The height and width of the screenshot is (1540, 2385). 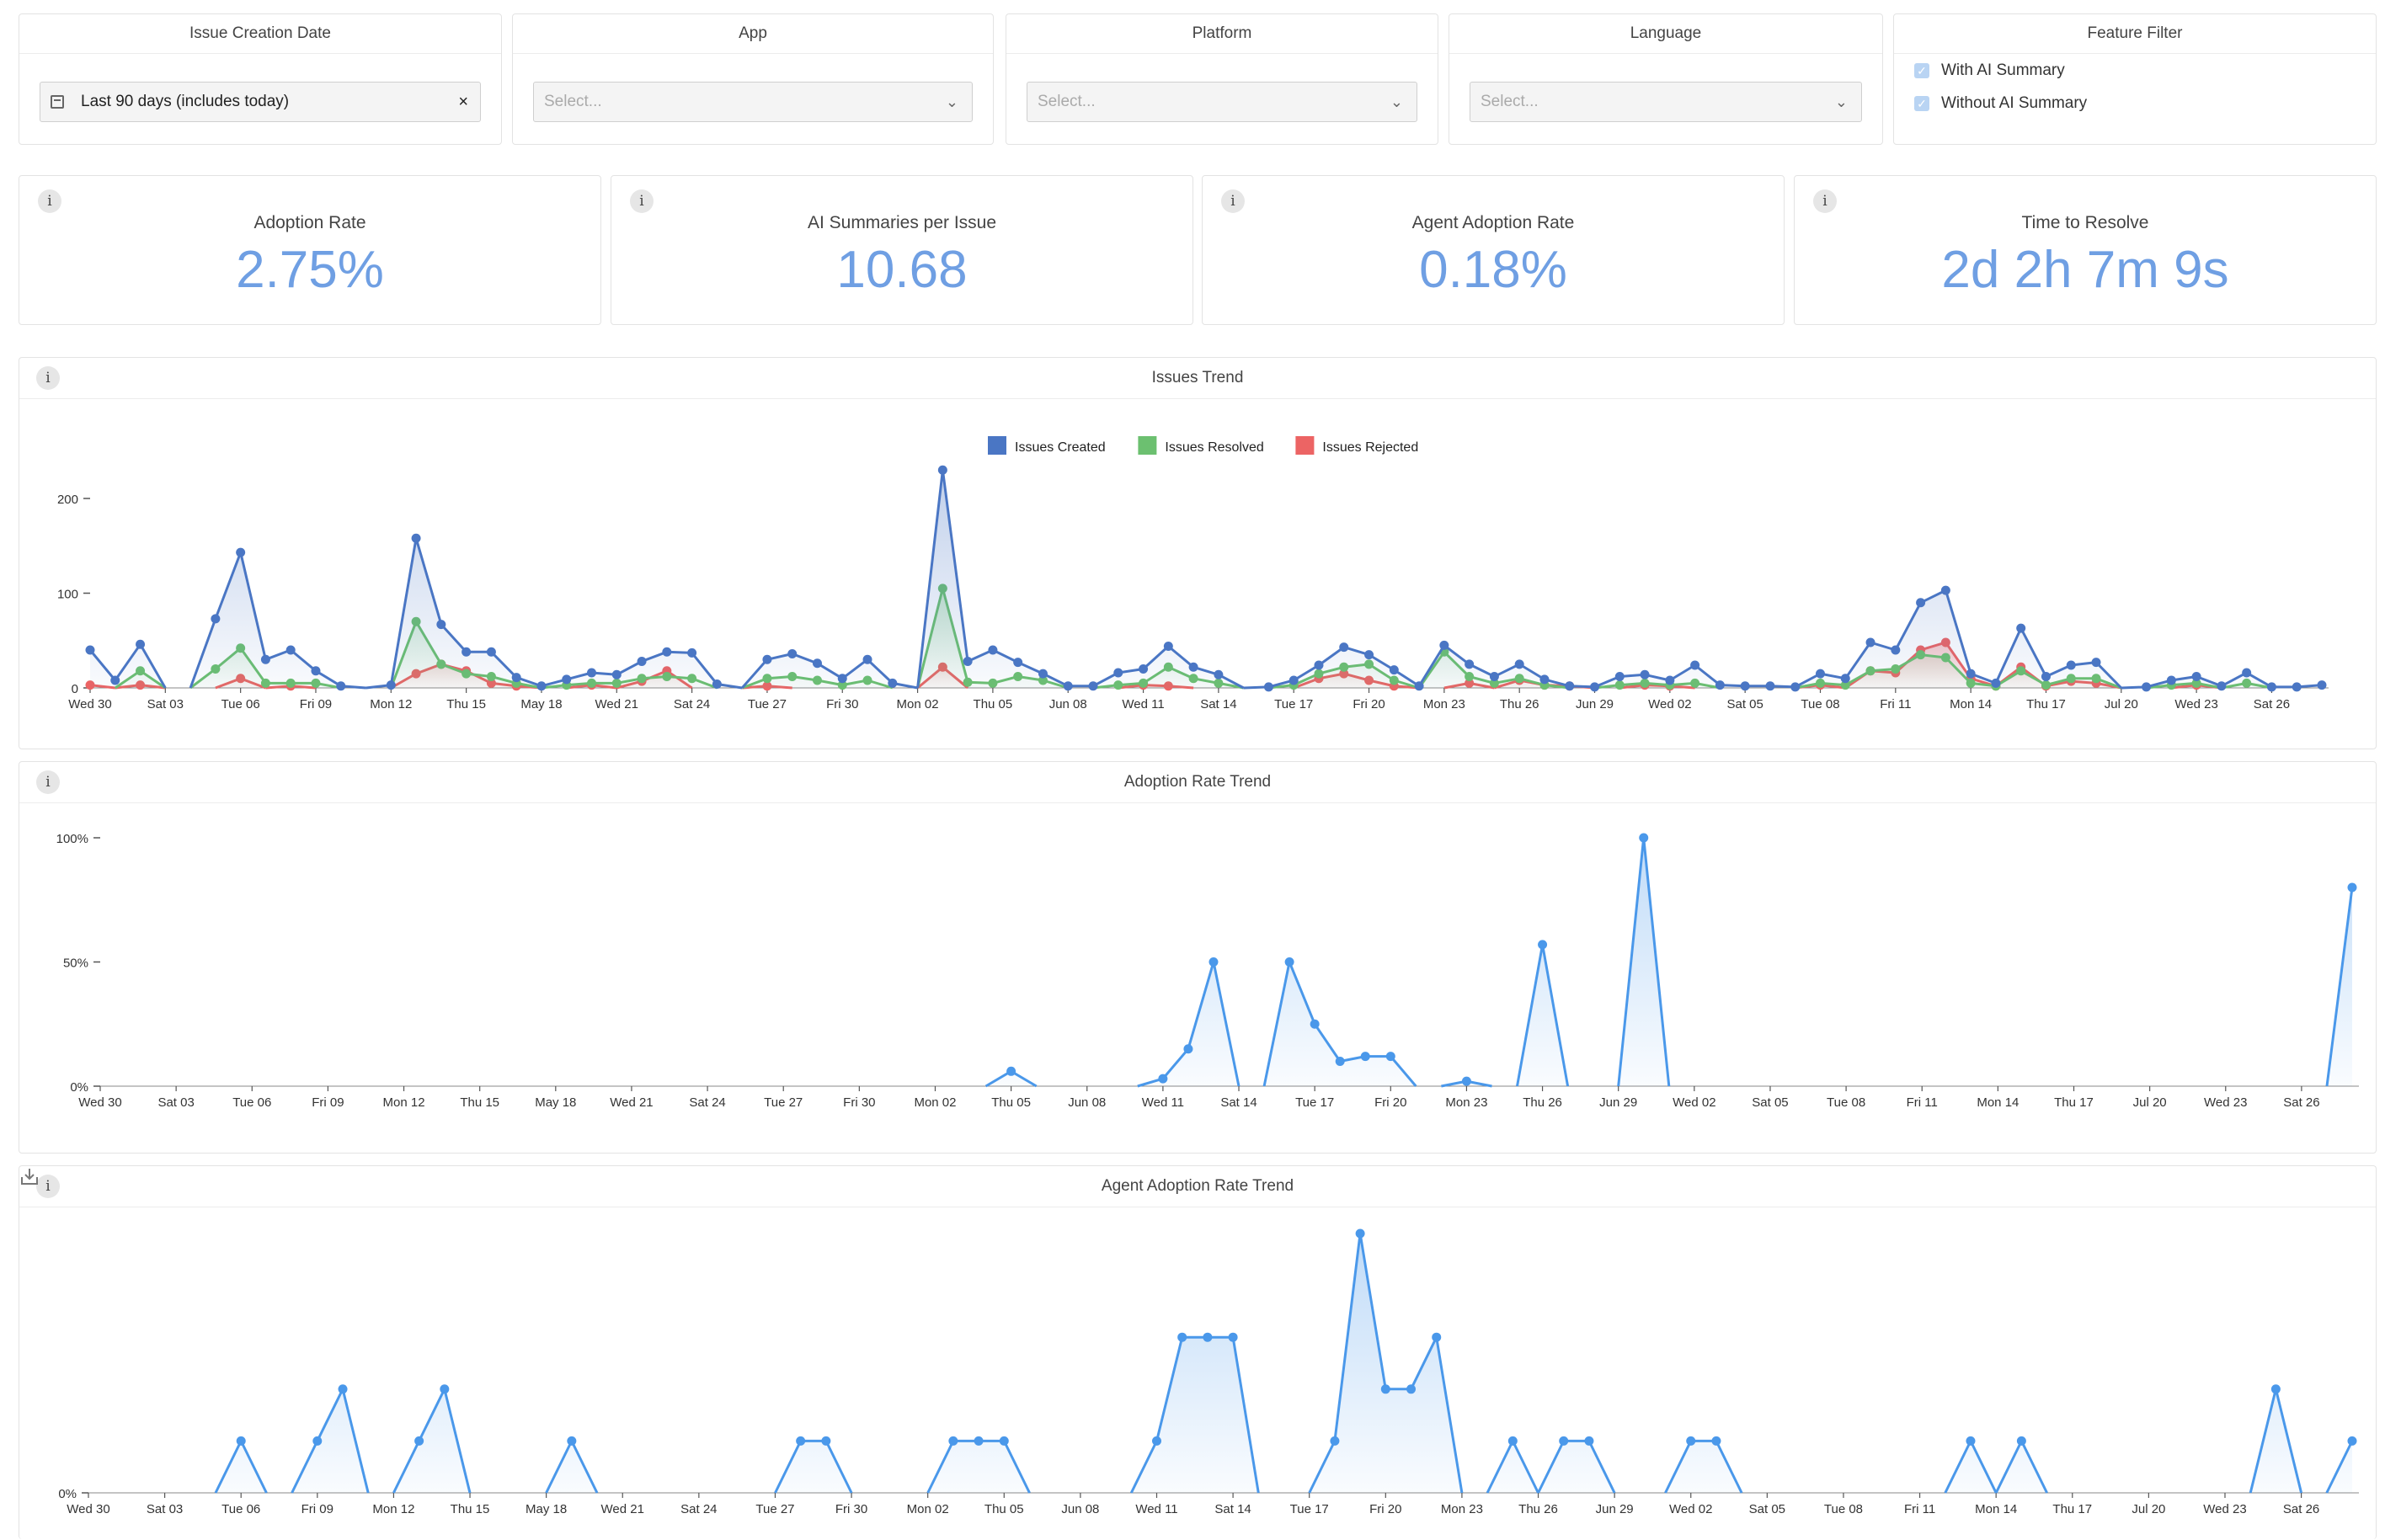 I want to click on language-select: Select... ⌄, so click(x=1666, y=102).